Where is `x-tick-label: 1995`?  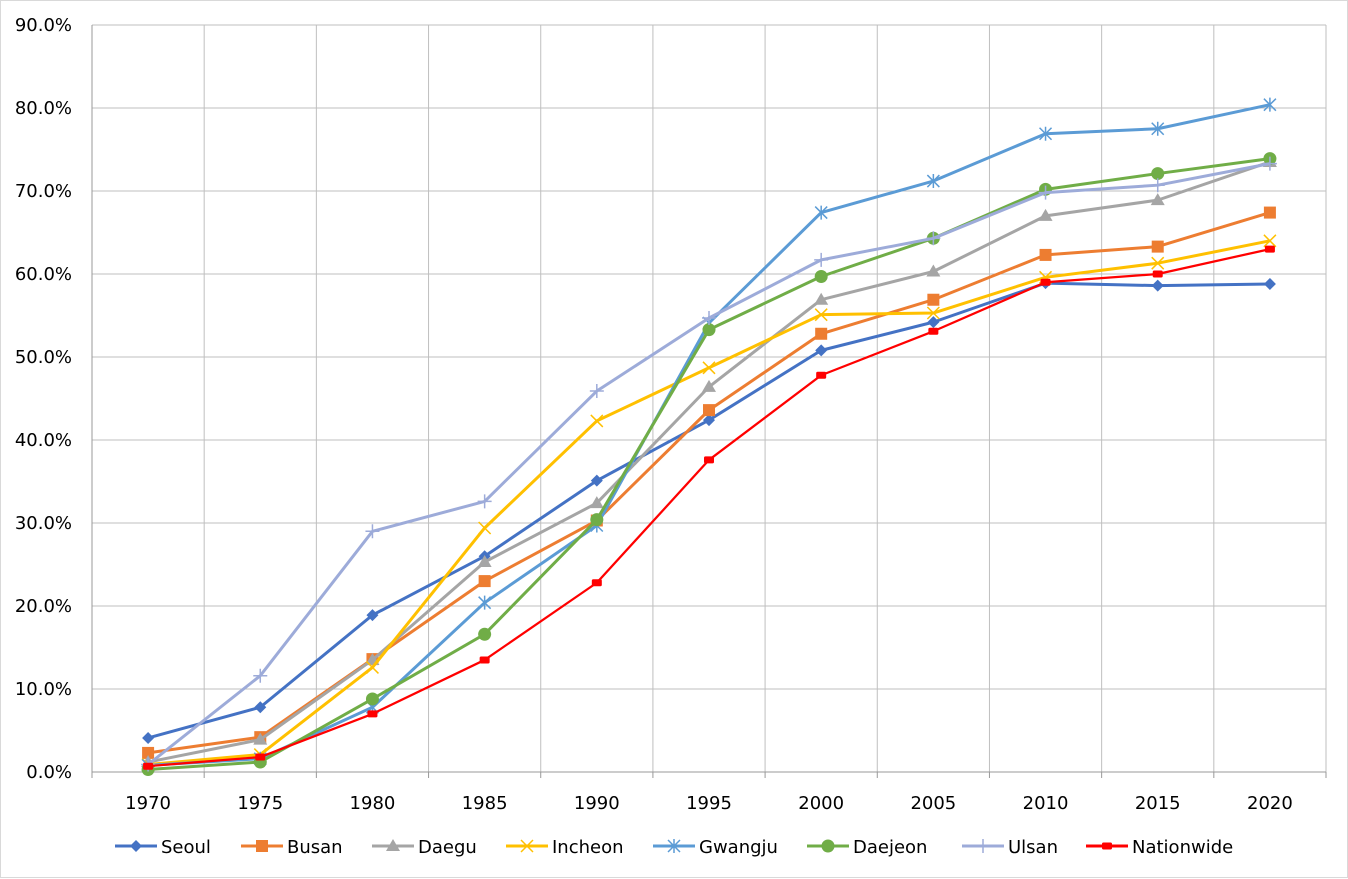
x-tick-label: 1995 is located at coordinates (709, 803).